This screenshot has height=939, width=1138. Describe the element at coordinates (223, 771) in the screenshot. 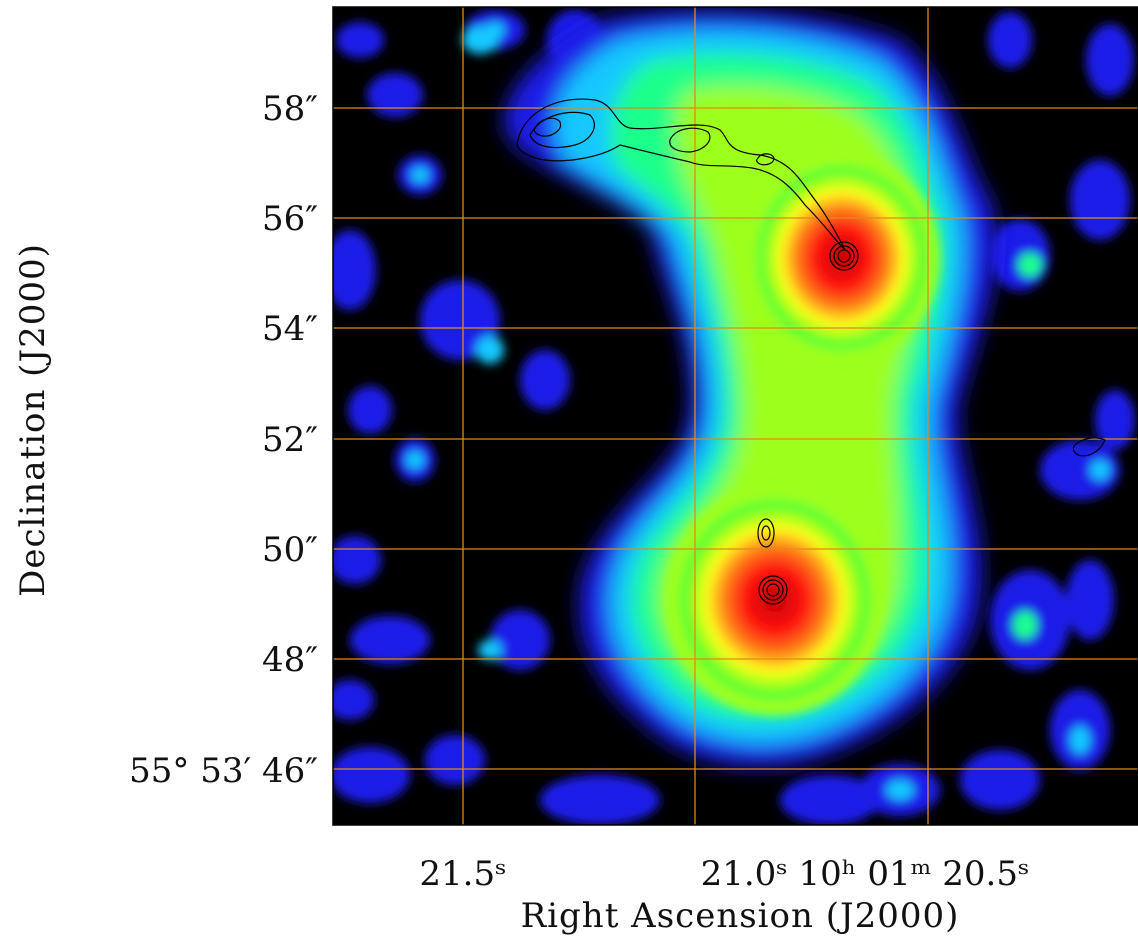

I see `y-tick-label: 55° 53′ 46″` at that location.